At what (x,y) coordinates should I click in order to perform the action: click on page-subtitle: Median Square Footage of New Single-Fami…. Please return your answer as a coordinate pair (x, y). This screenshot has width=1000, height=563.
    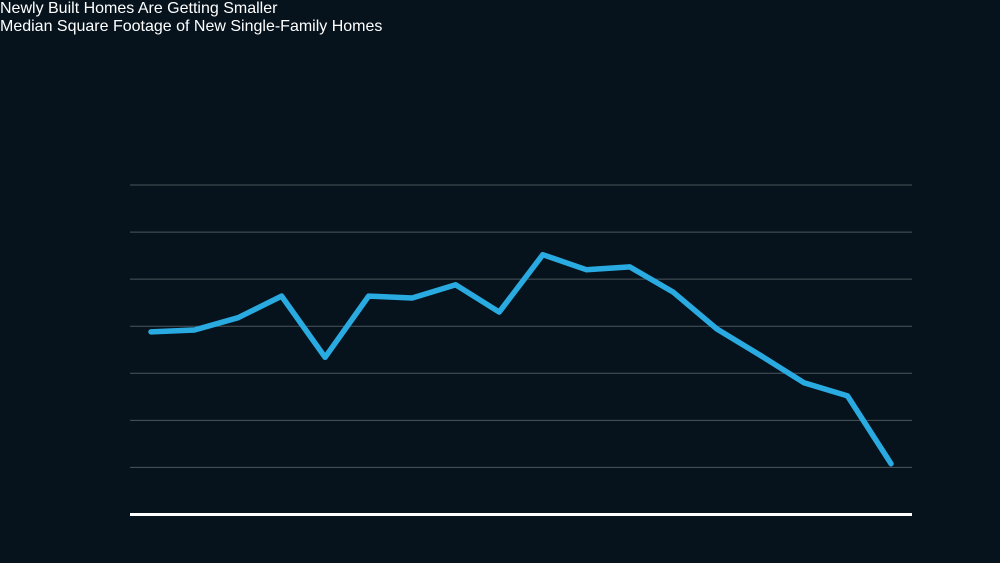
    Looking at the image, I should click on (191, 26).